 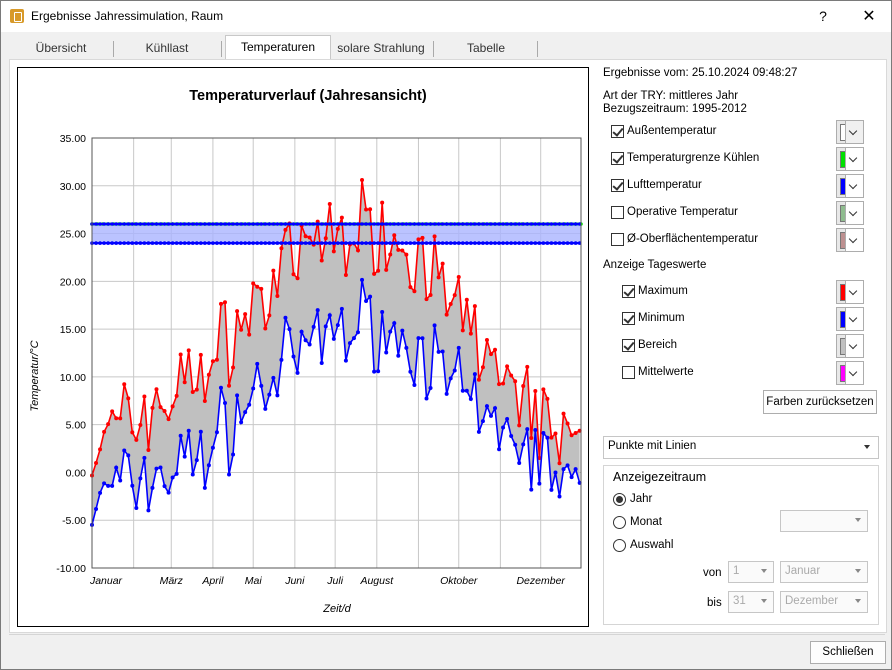 What do you see at coordinates (671, 96) in the screenshot?
I see `try-type: Art der TRY: mittleres Jahr` at bounding box center [671, 96].